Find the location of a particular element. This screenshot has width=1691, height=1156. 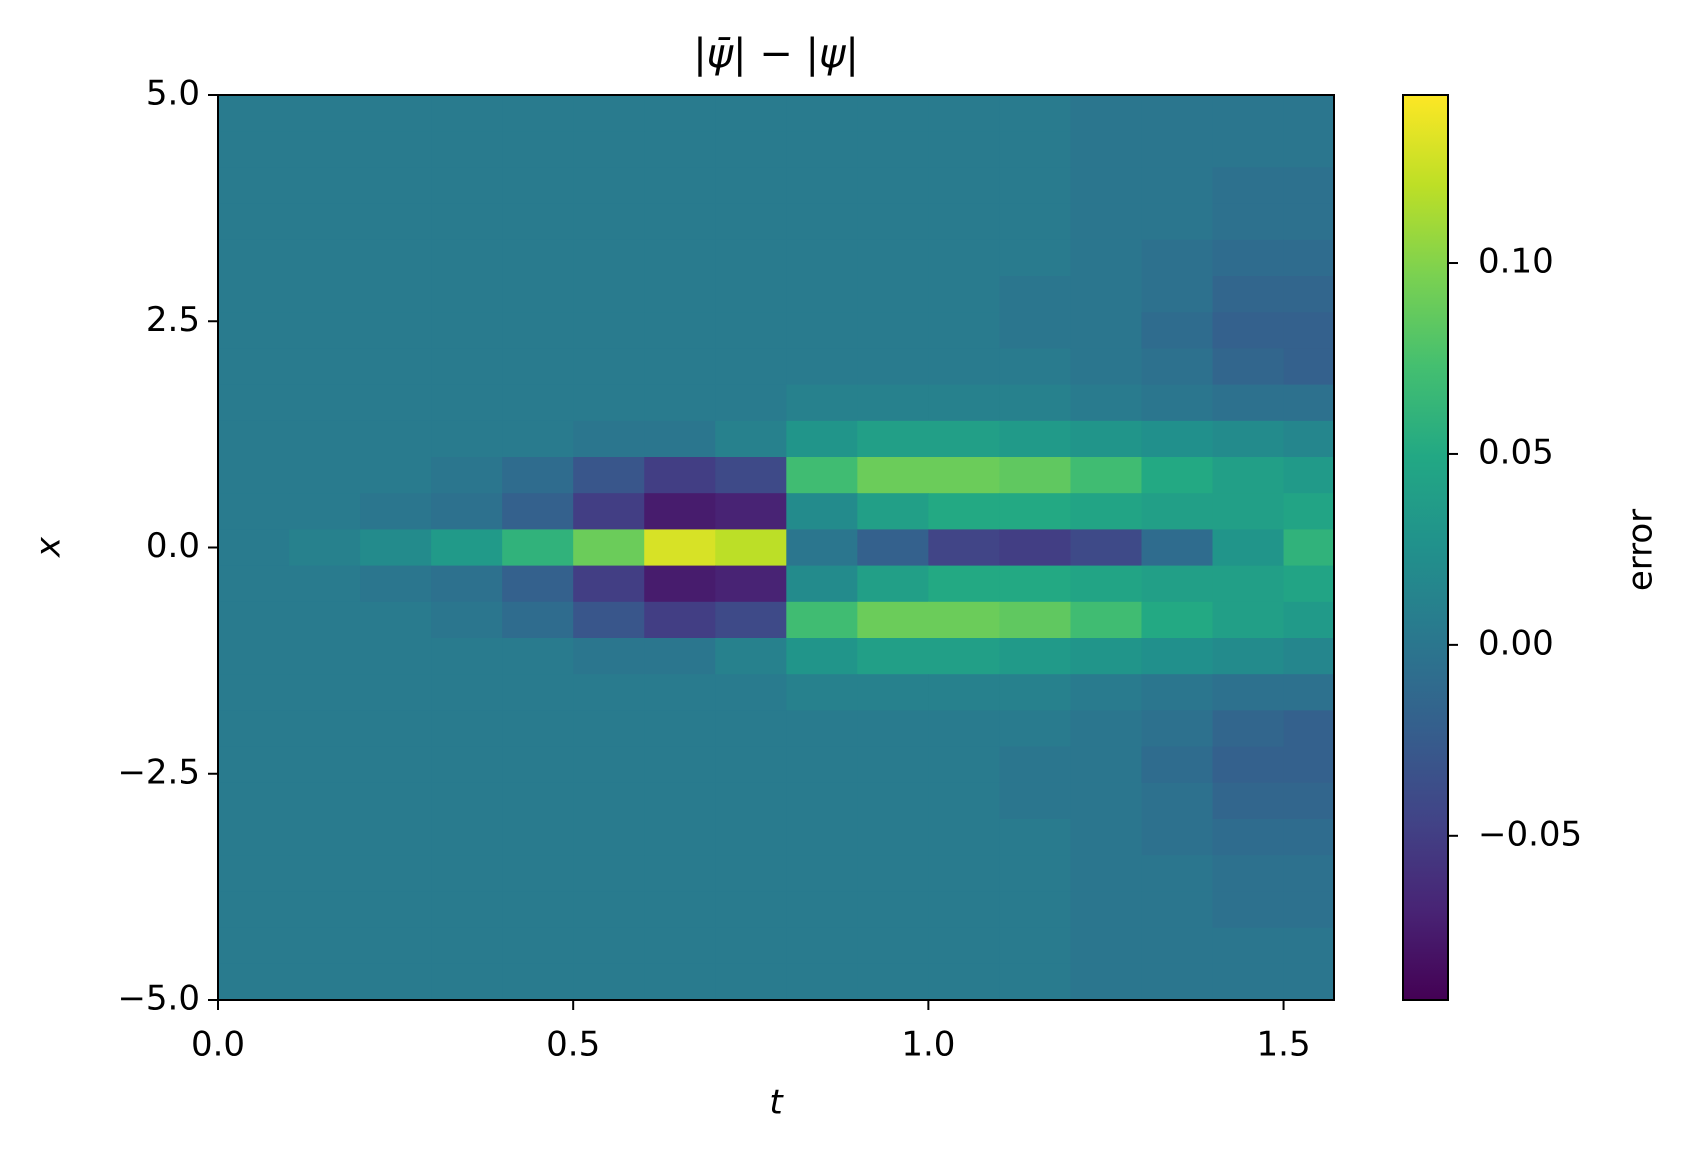

colorbar-tick-label: −0.05 is located at coordinates (1530, 834).